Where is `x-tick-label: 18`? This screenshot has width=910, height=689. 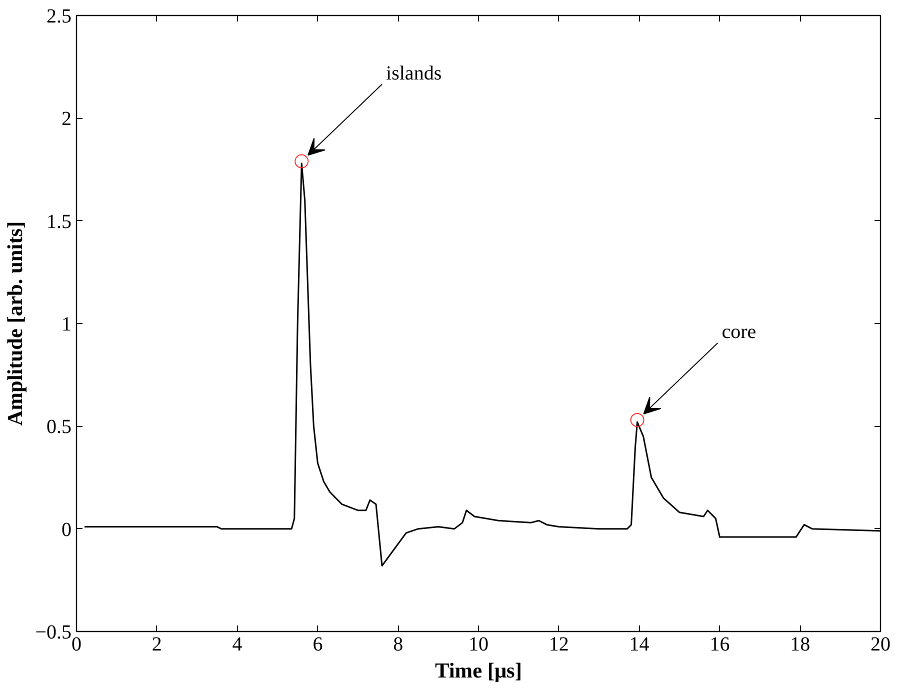 x-tick-label: 18 is located at coordinates (800, 645).